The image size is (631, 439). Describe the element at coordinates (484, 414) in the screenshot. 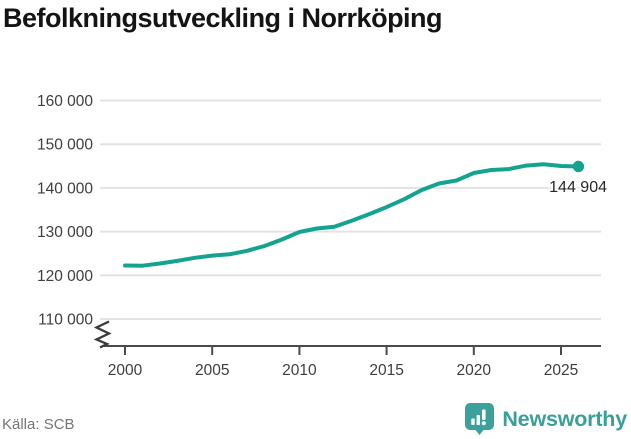

I see `logo-exclamation-bar` at that location.